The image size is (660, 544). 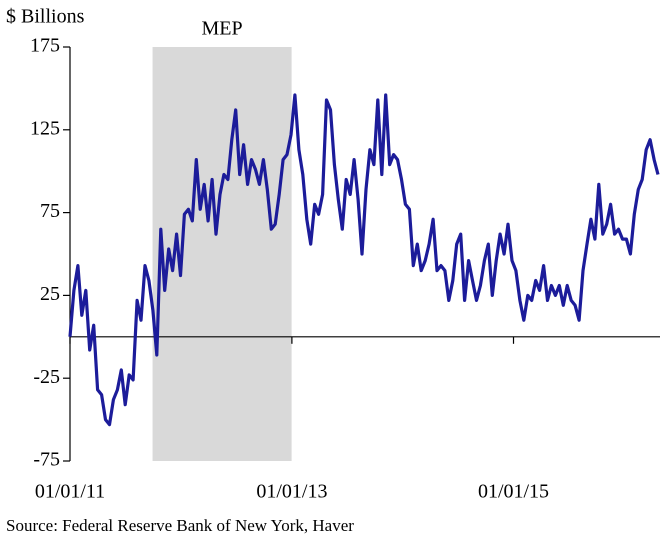 I want to click on y-tick-label: 175, so click(x=45, y=46).